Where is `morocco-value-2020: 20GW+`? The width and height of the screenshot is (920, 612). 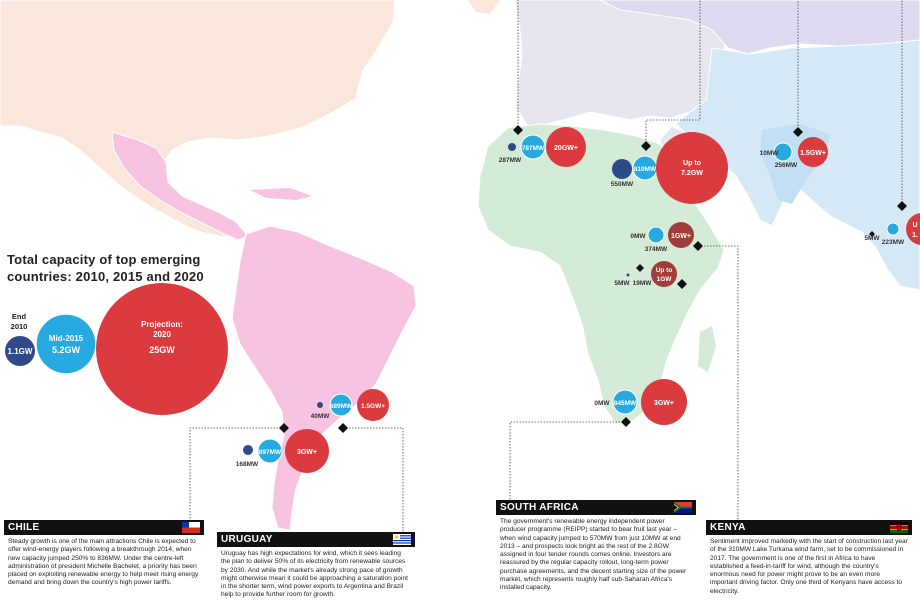
morocco-value-2020: 20GW+ is located at coordinates (566, 148).